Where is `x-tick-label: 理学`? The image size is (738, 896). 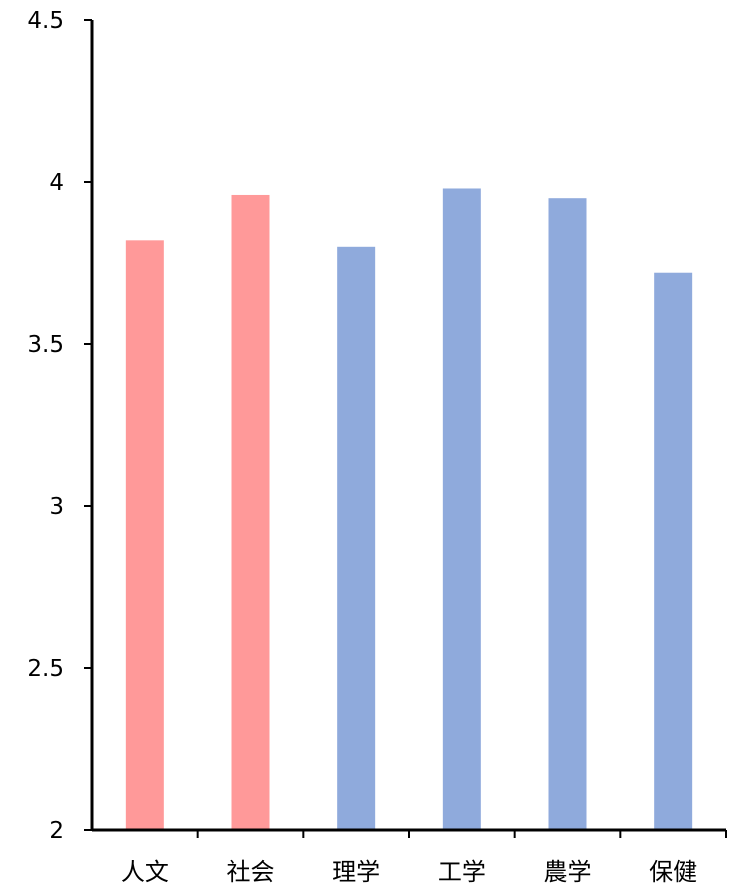
x-tick-label: 理学 is located at coordinates (356, 872).